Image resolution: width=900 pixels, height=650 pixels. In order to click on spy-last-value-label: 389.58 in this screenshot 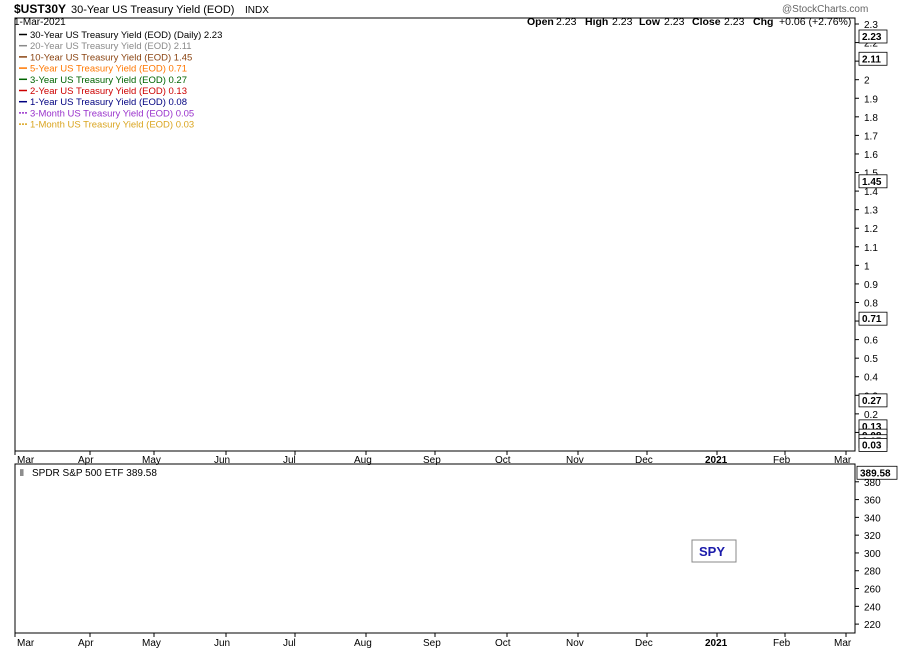, I will do `click(875, 473)`.